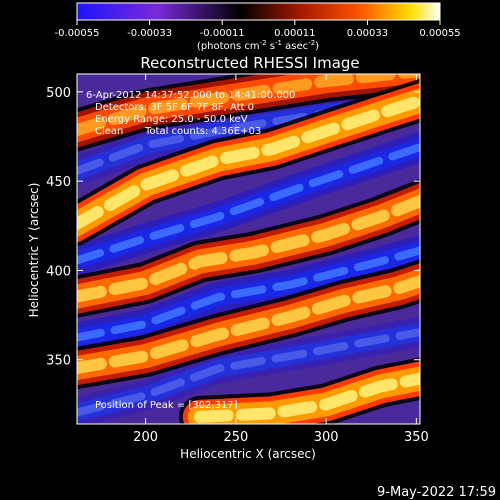  Describe the element at coordinates (174, 107) in the screenshot. I see `annotation-detectors: Detectors: 3F 5F 6F 7F 8F, Att 0` at that location.